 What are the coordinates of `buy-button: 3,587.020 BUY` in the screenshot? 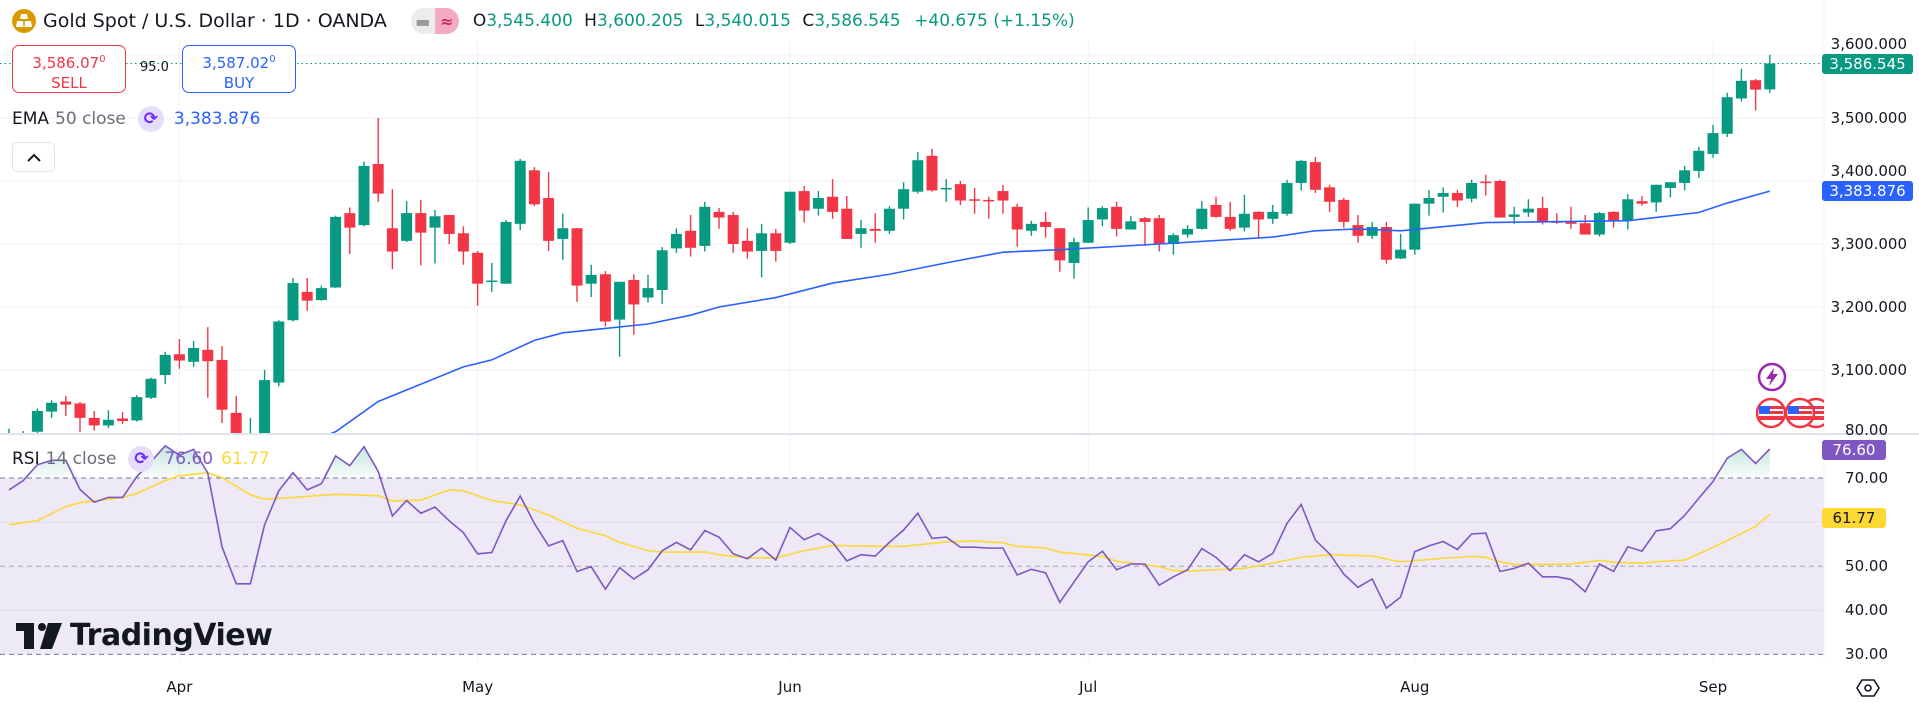 It's located at (239, 69).